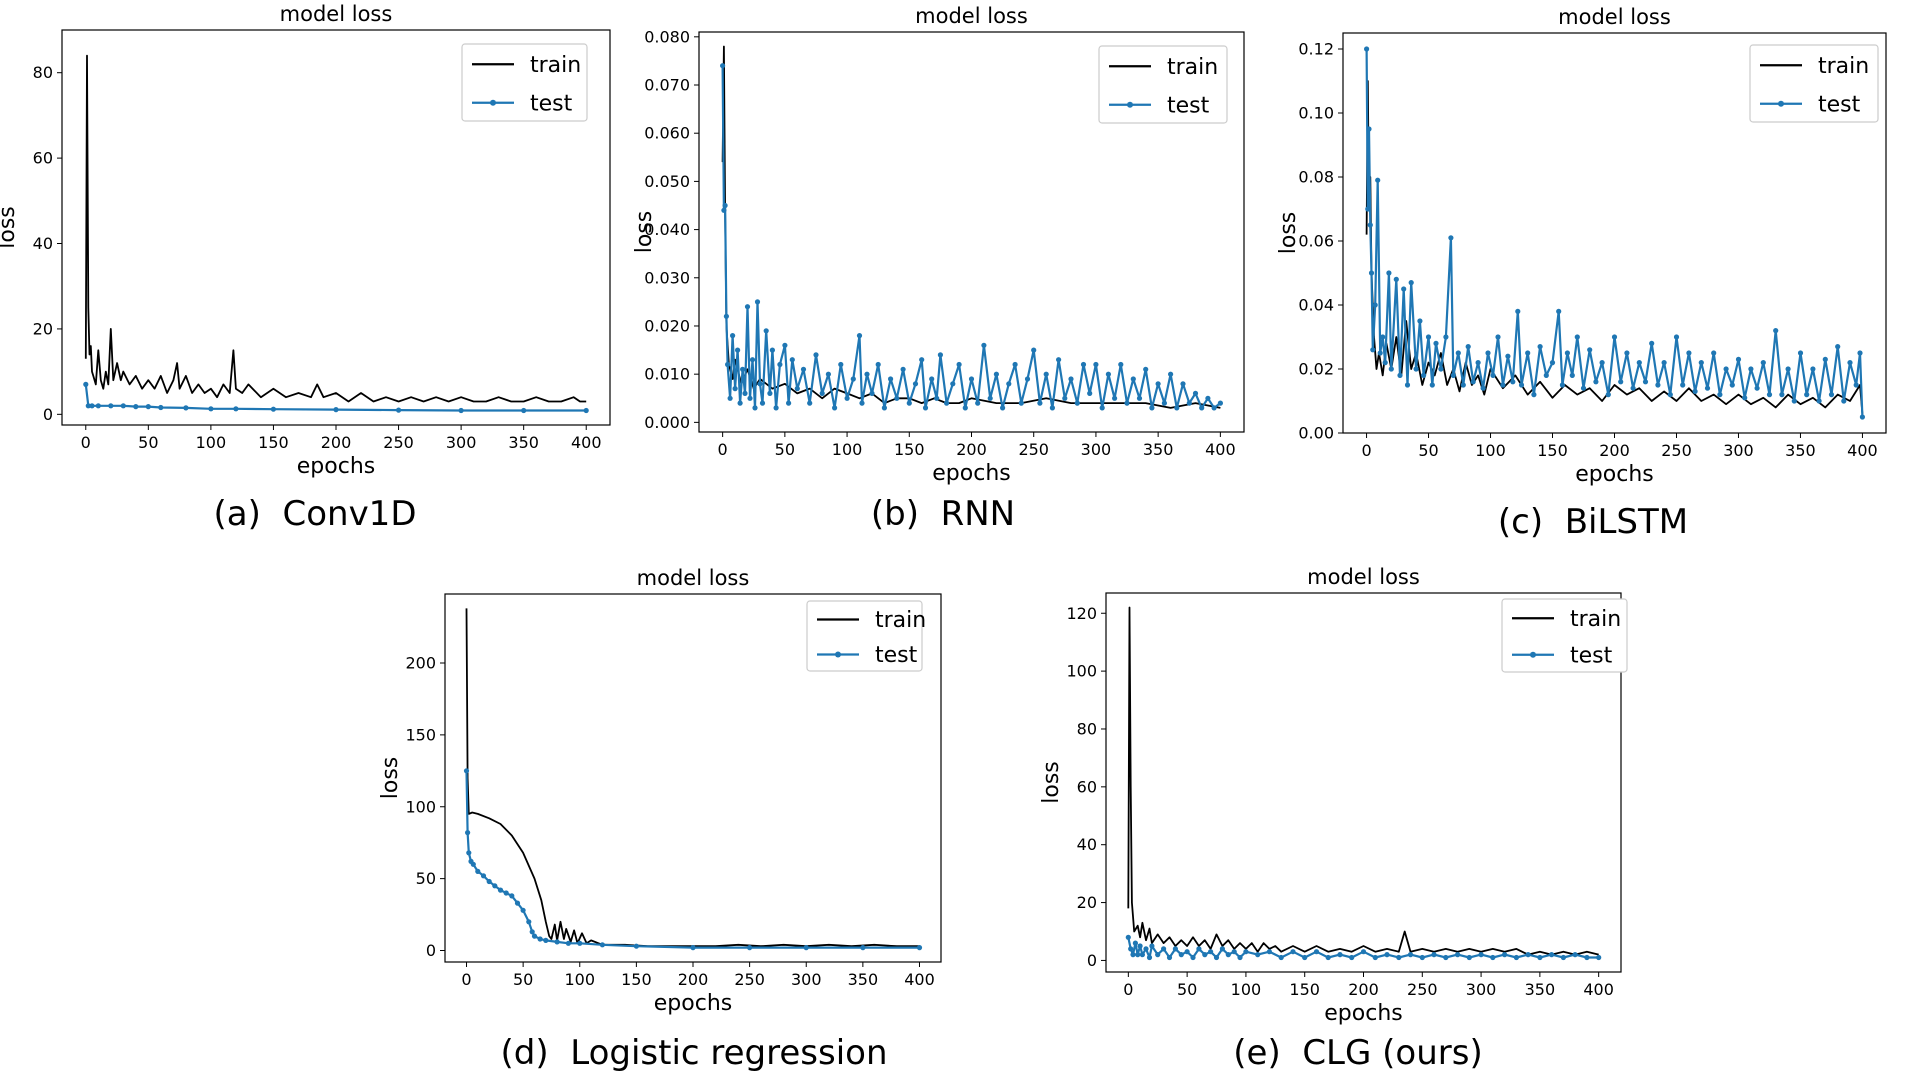  Describe the element at coordinates (900, 620) in the screenshot. I see `legend-label-train: train` at that location.